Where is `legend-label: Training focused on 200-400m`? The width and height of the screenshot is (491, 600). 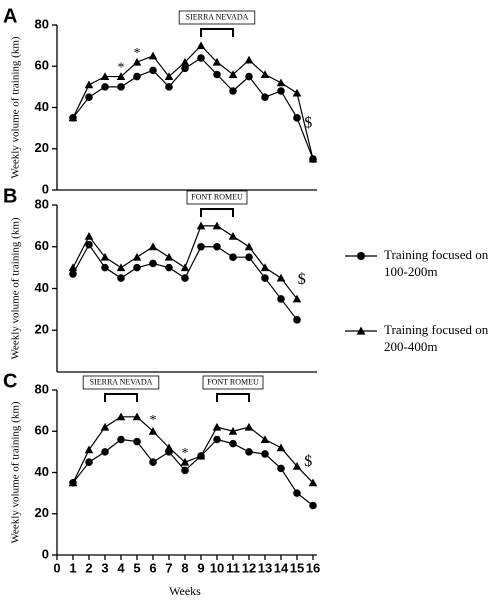 legend-label: Training focused on 200-400m is located at coordinates (436, 338).